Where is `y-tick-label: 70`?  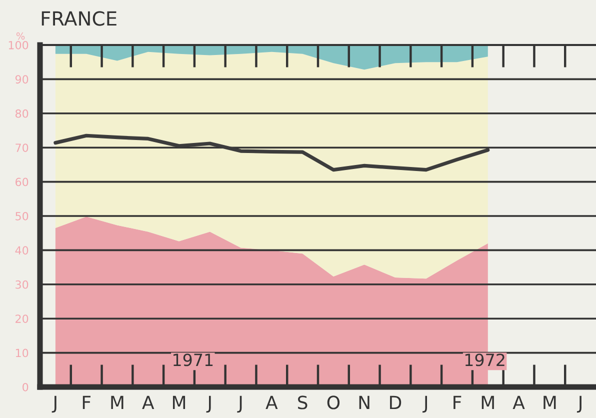
y-tick-label: 70 is located at coordinates (22, 148).